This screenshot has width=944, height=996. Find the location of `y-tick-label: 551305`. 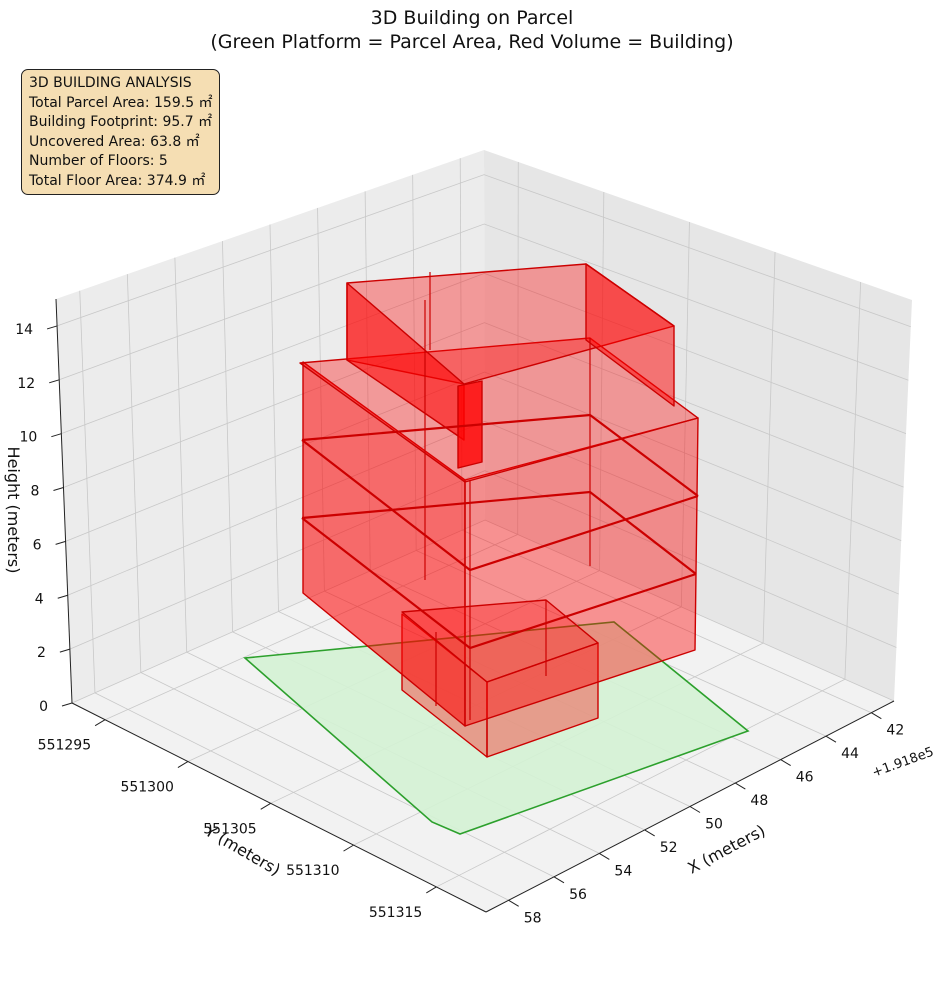

y-tick-label: 551305 is located at coordinates (229, 829).